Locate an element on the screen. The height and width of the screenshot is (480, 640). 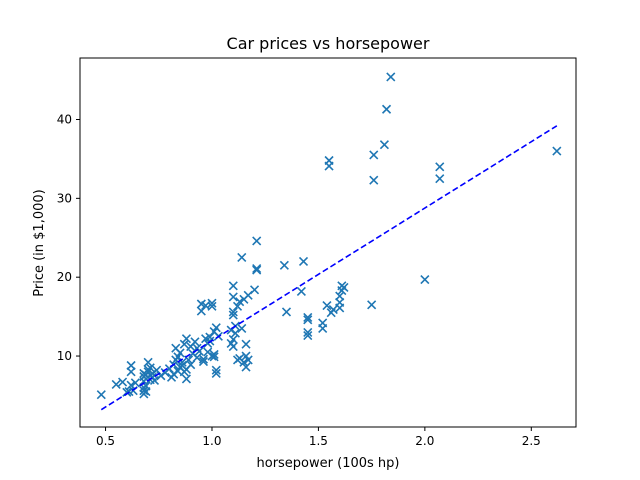
x-tick-label: 1.5 is located at coordinates (318, 441).